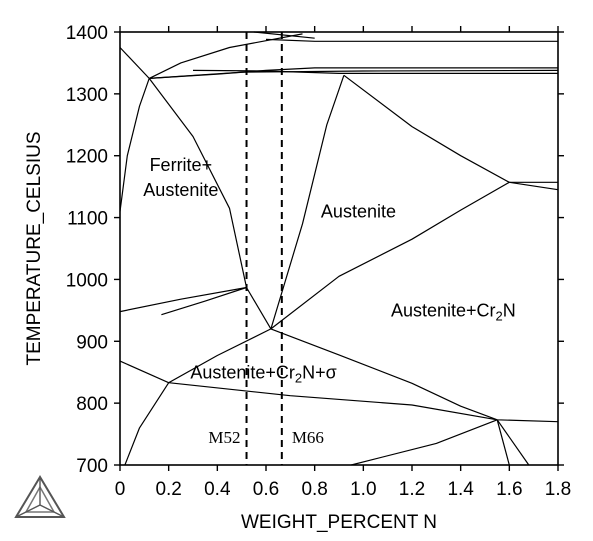 This screenshot has width=593, height=541. I want to click on x-tick-label: 1.0, so click(363, 489).